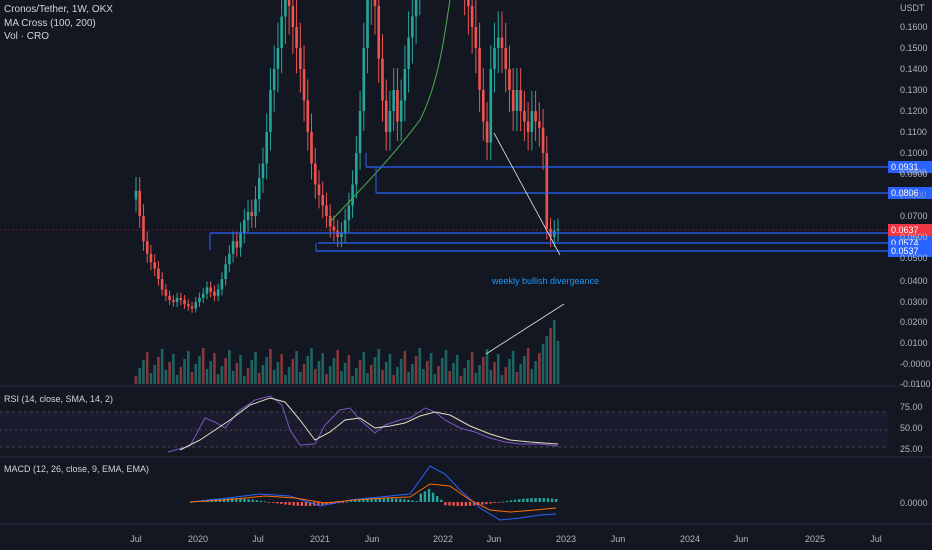  What do you see at coordinates (876, 539) in the screenshot?
I see `x-tick-label: Jul` at bounding box center [876, 539].